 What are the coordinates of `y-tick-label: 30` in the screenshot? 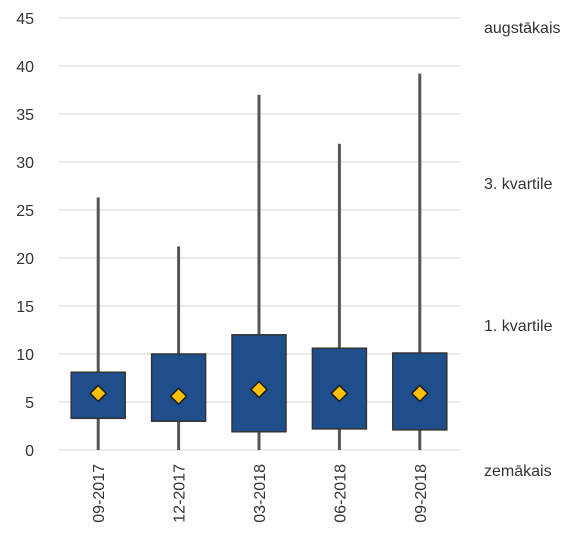 It's located at (25, 163).